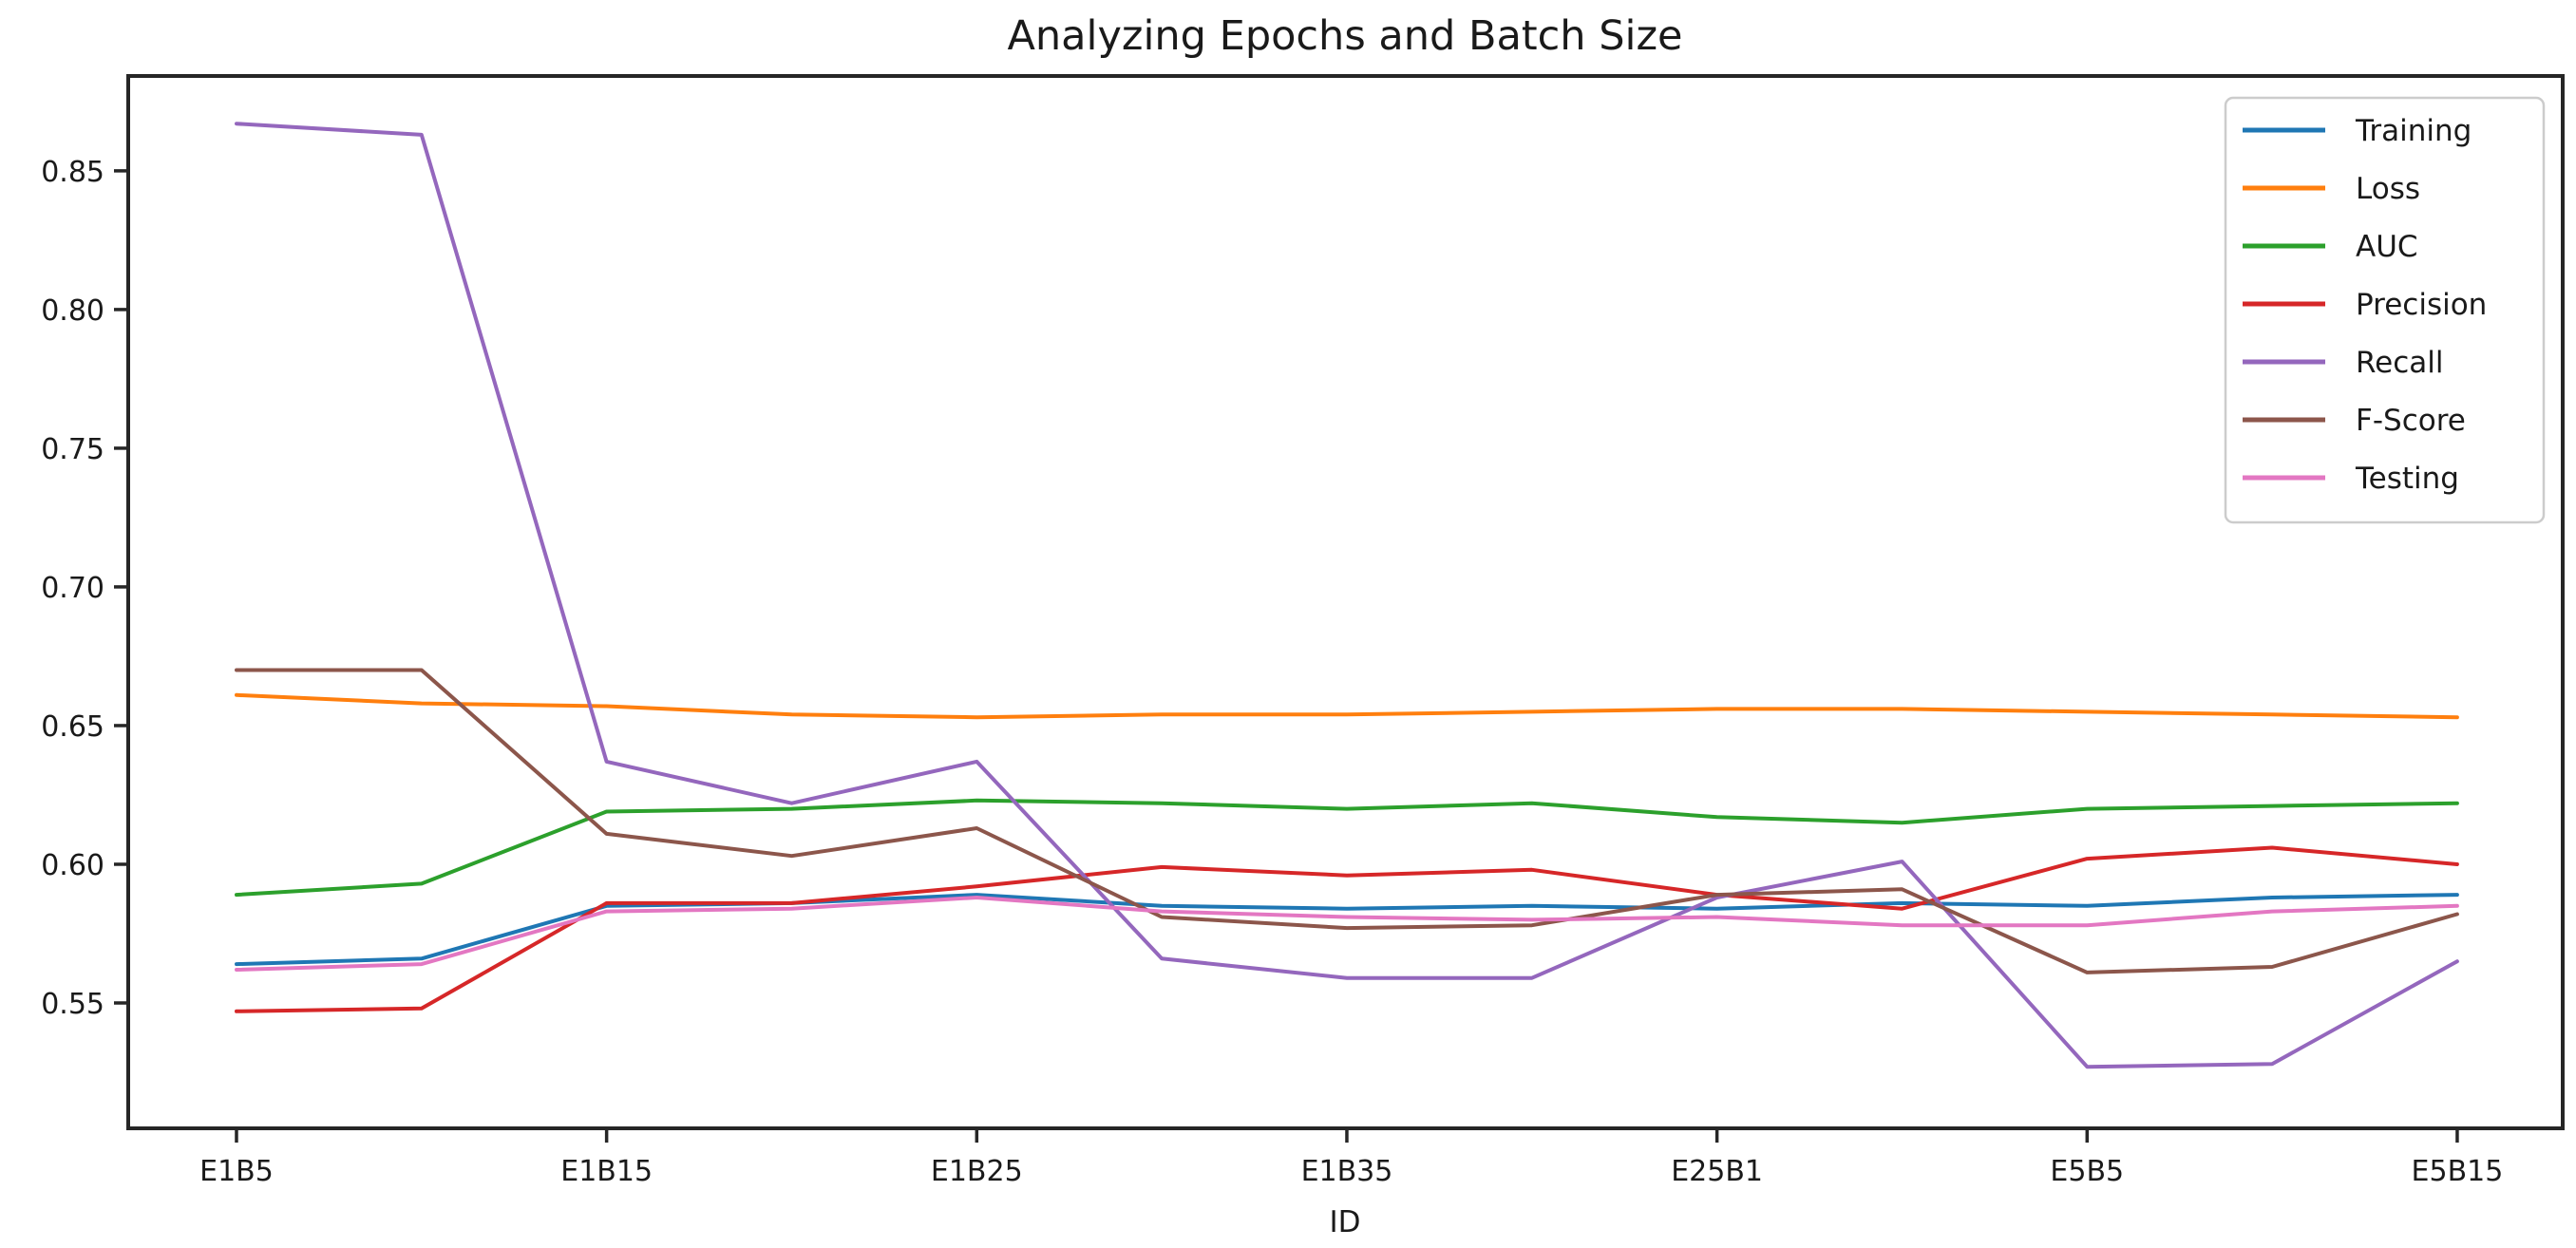 The width and height of the screenshot is (2576, 1248). Describe the element at coordinates (72, 588) in the screenshot. I see `y-tick-label: 0.70` at that location.